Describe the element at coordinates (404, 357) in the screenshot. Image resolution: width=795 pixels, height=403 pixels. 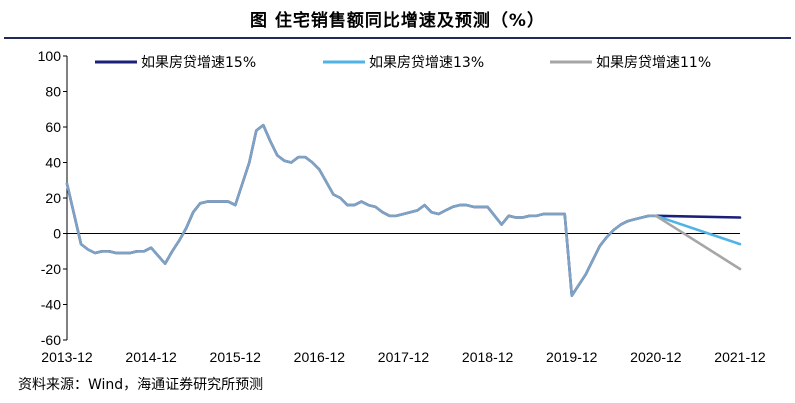
I see `x-tick-label: 2017-12` at that location.